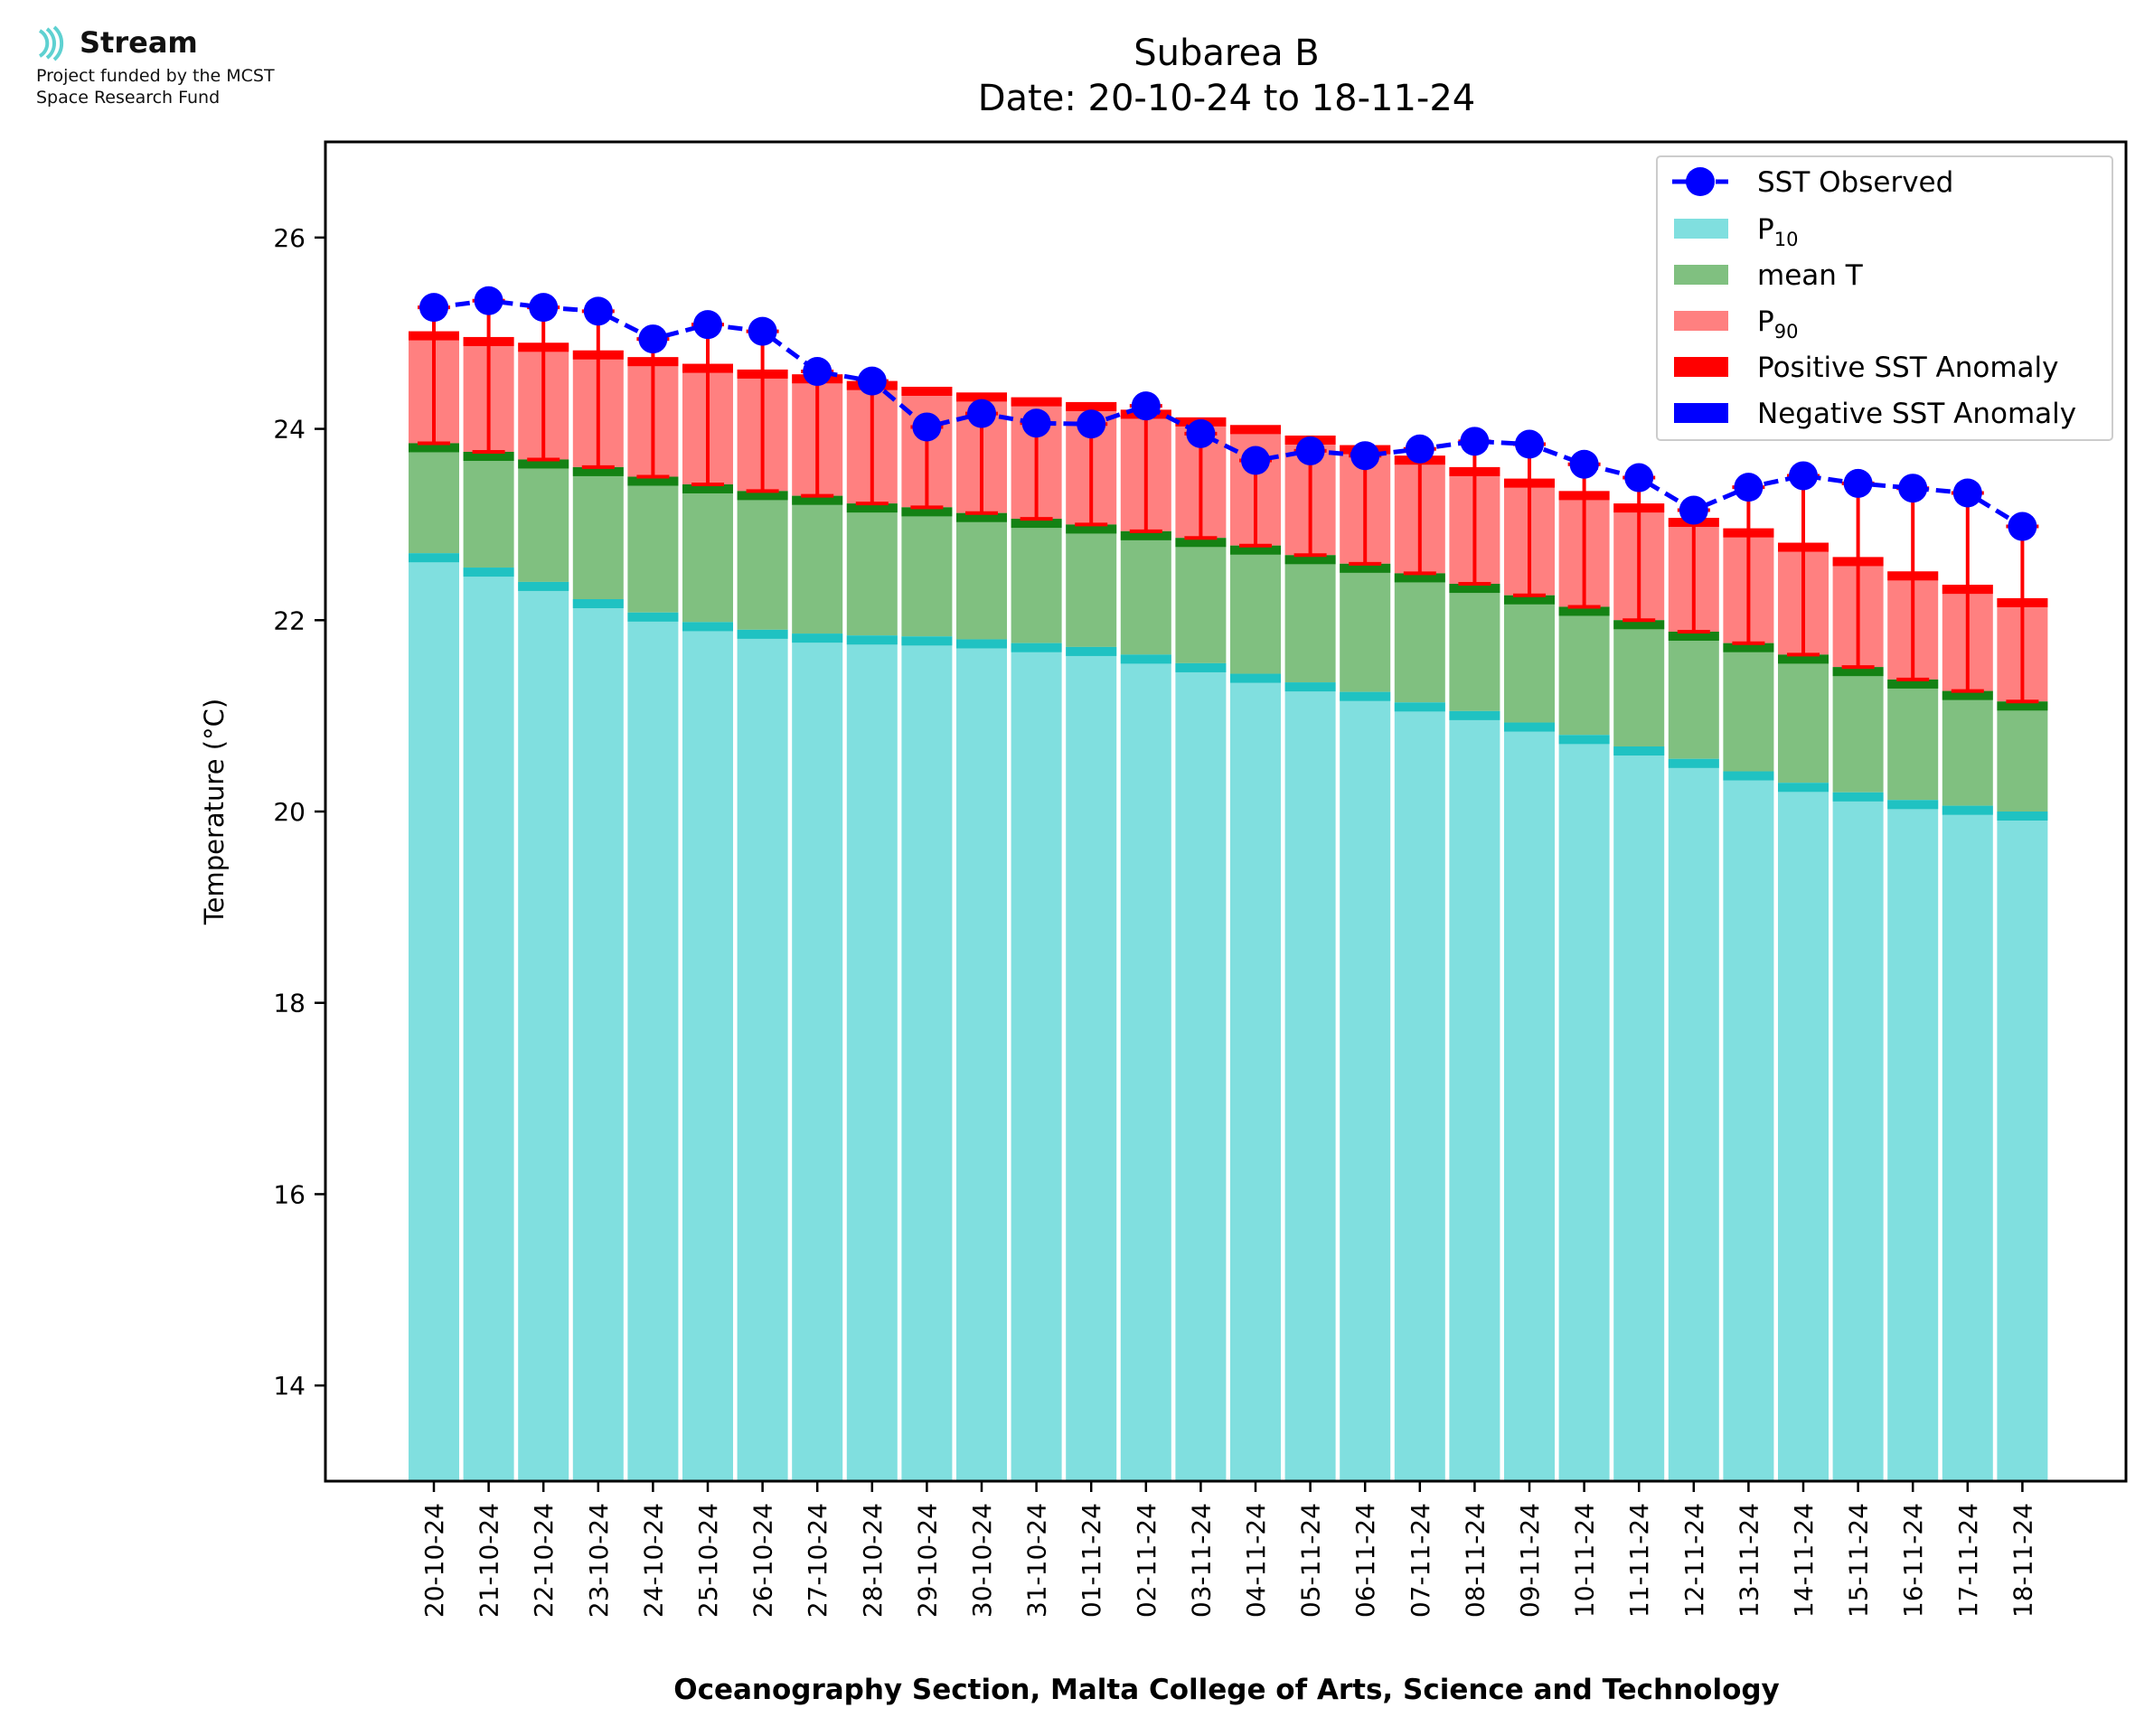 The height and width of the screenshot is (1736, 2154). What do you see at coordinates (1311, 1560) in the screenshot?
I see `x-tick-label: 05-11-24` at bounding box center [1311, 1560].